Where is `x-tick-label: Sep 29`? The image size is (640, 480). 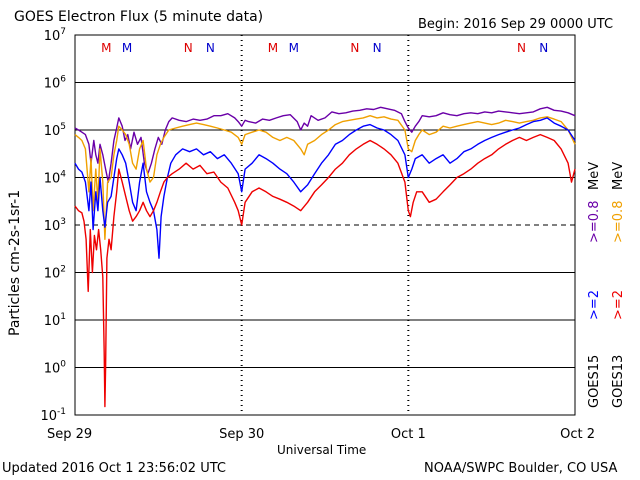
x-tick-label: Sep 29 is located at coordinates (69, 434).